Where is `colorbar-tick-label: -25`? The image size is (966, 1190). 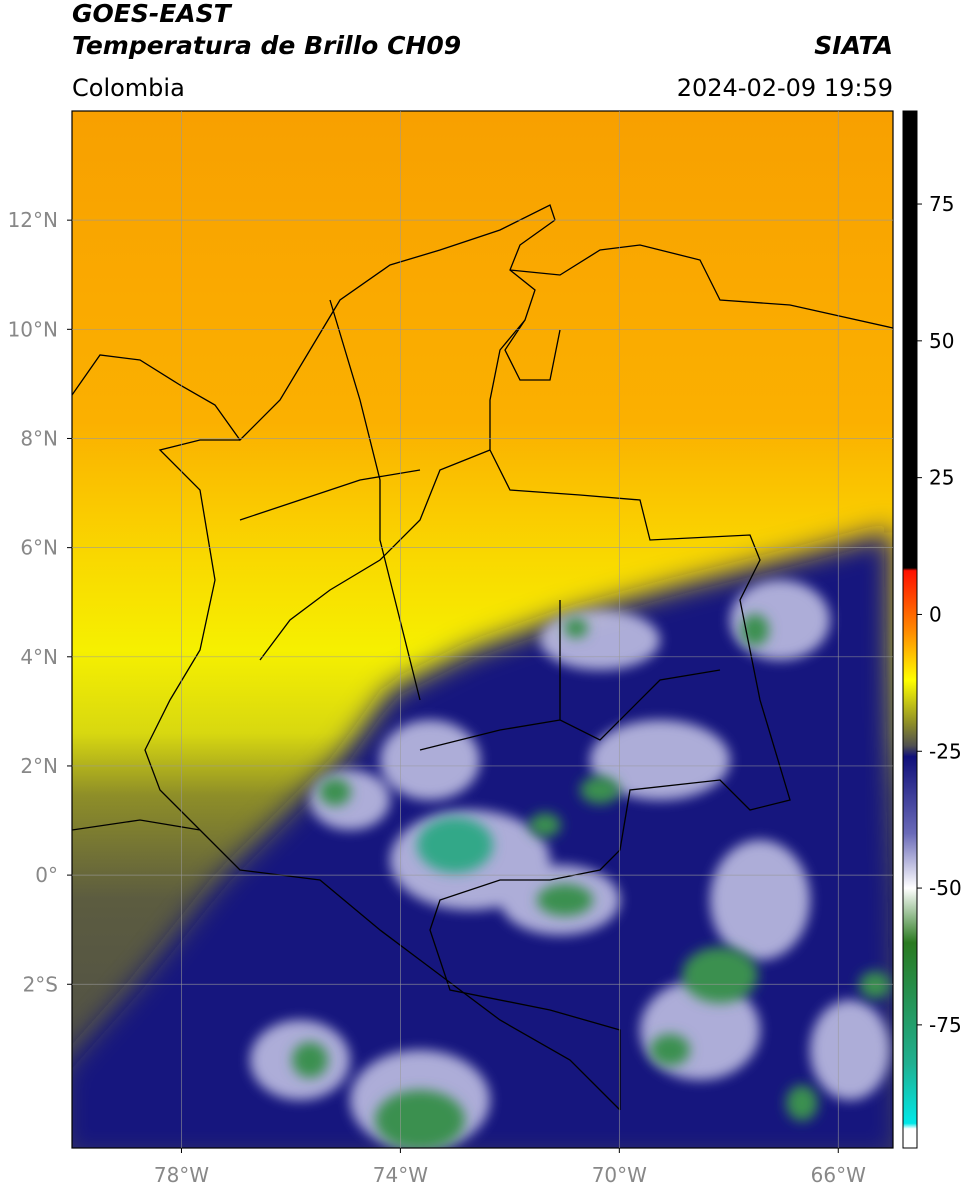 colorbar-tick-label: -25 is located at coordinates (945, 751).